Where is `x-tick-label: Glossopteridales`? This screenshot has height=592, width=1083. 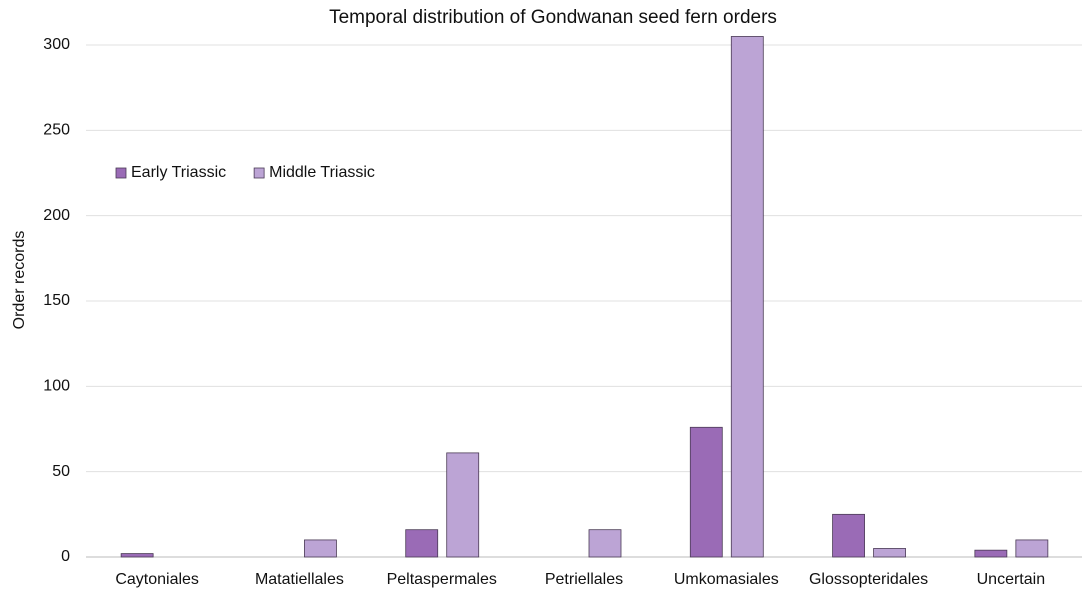
x-tick-label: Glossopteridales is located at coordinates (868, 579).